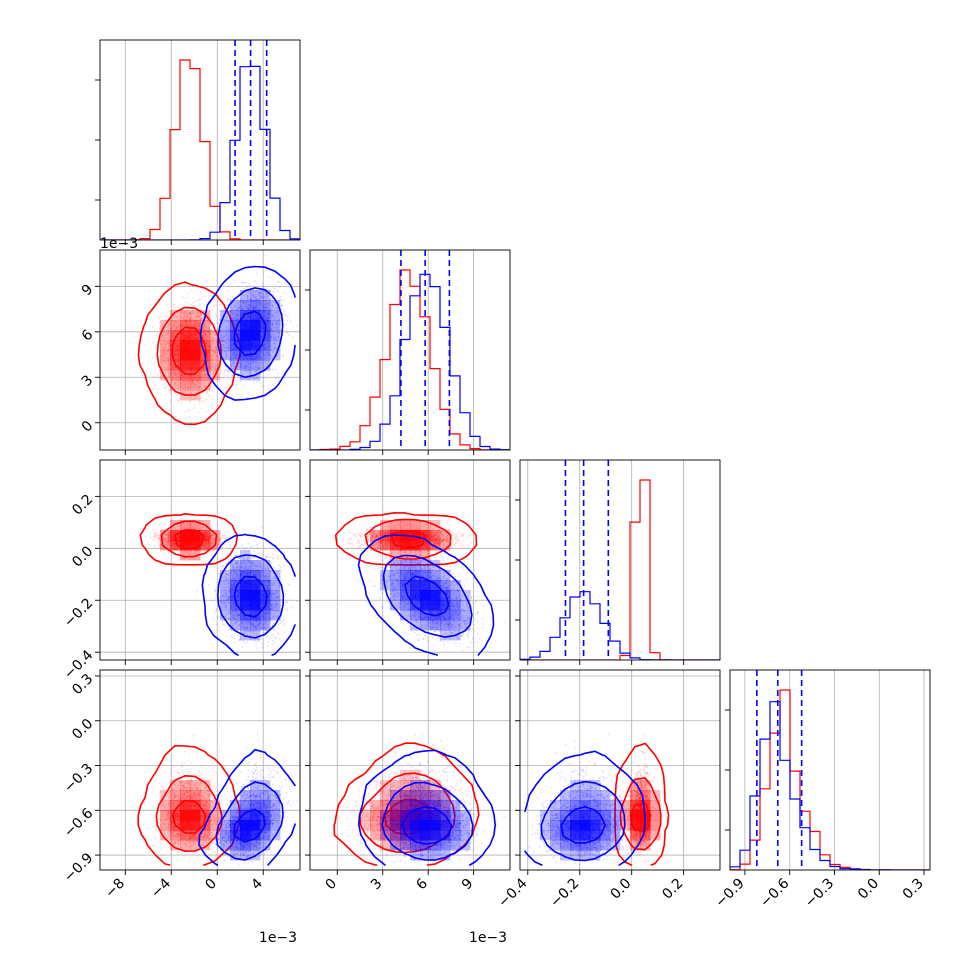 The height and width of the screenshot is (970, 970). I want to click on plot-area, so click(217, 340).